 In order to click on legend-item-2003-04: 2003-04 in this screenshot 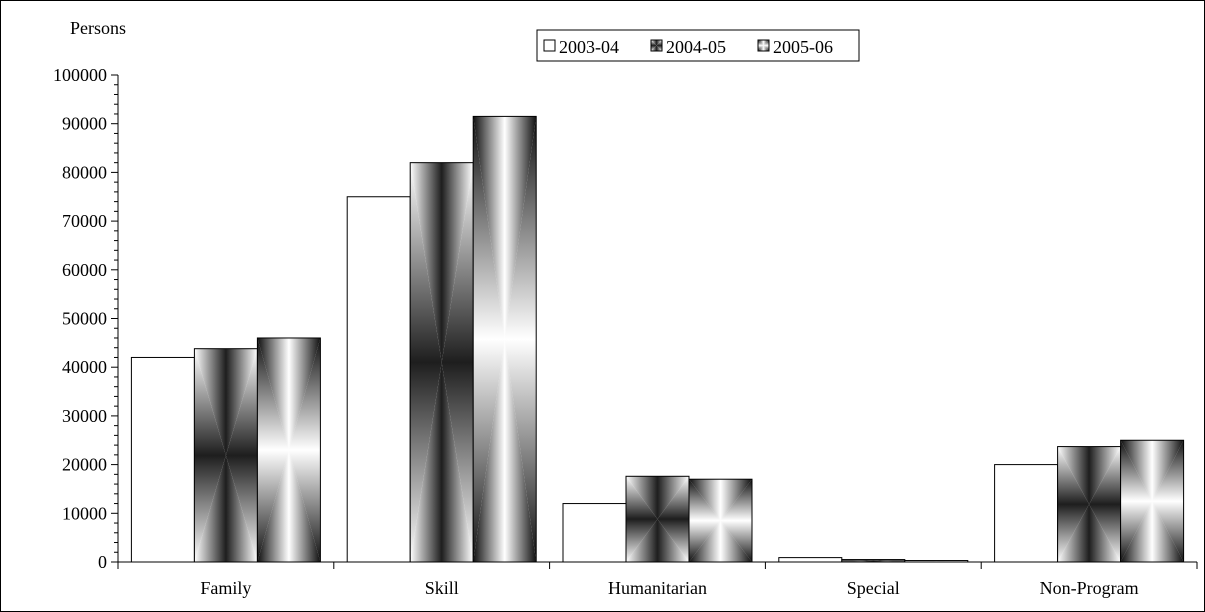, I will do `click(581, 47)`.